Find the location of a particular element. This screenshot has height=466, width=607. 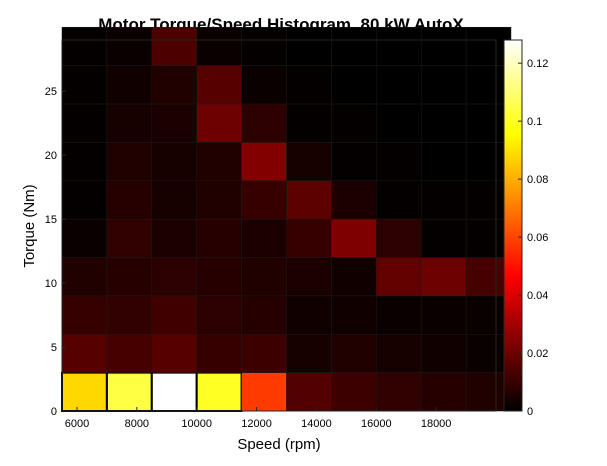

colorbar-tick-label: 0.12 is located at coordinates (537, 64).